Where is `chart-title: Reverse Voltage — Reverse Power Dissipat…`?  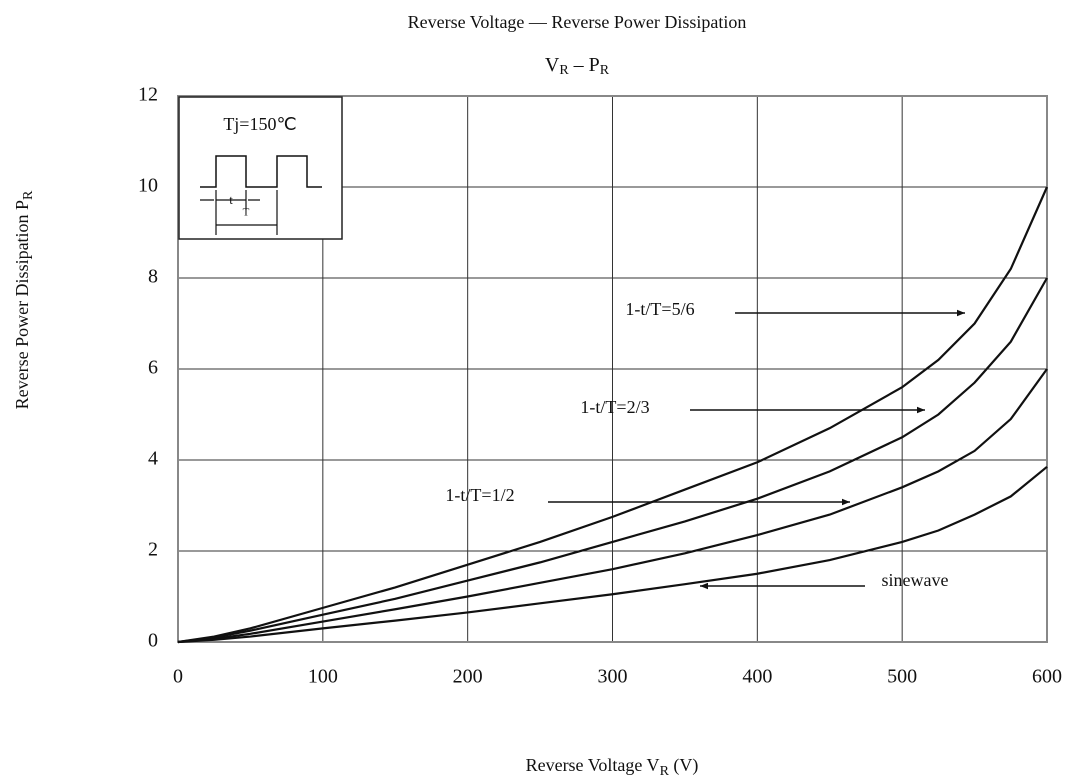
chart-title: Reverse Voltage — Reverse Power Dissipat… is located at coordinates (577, 22).